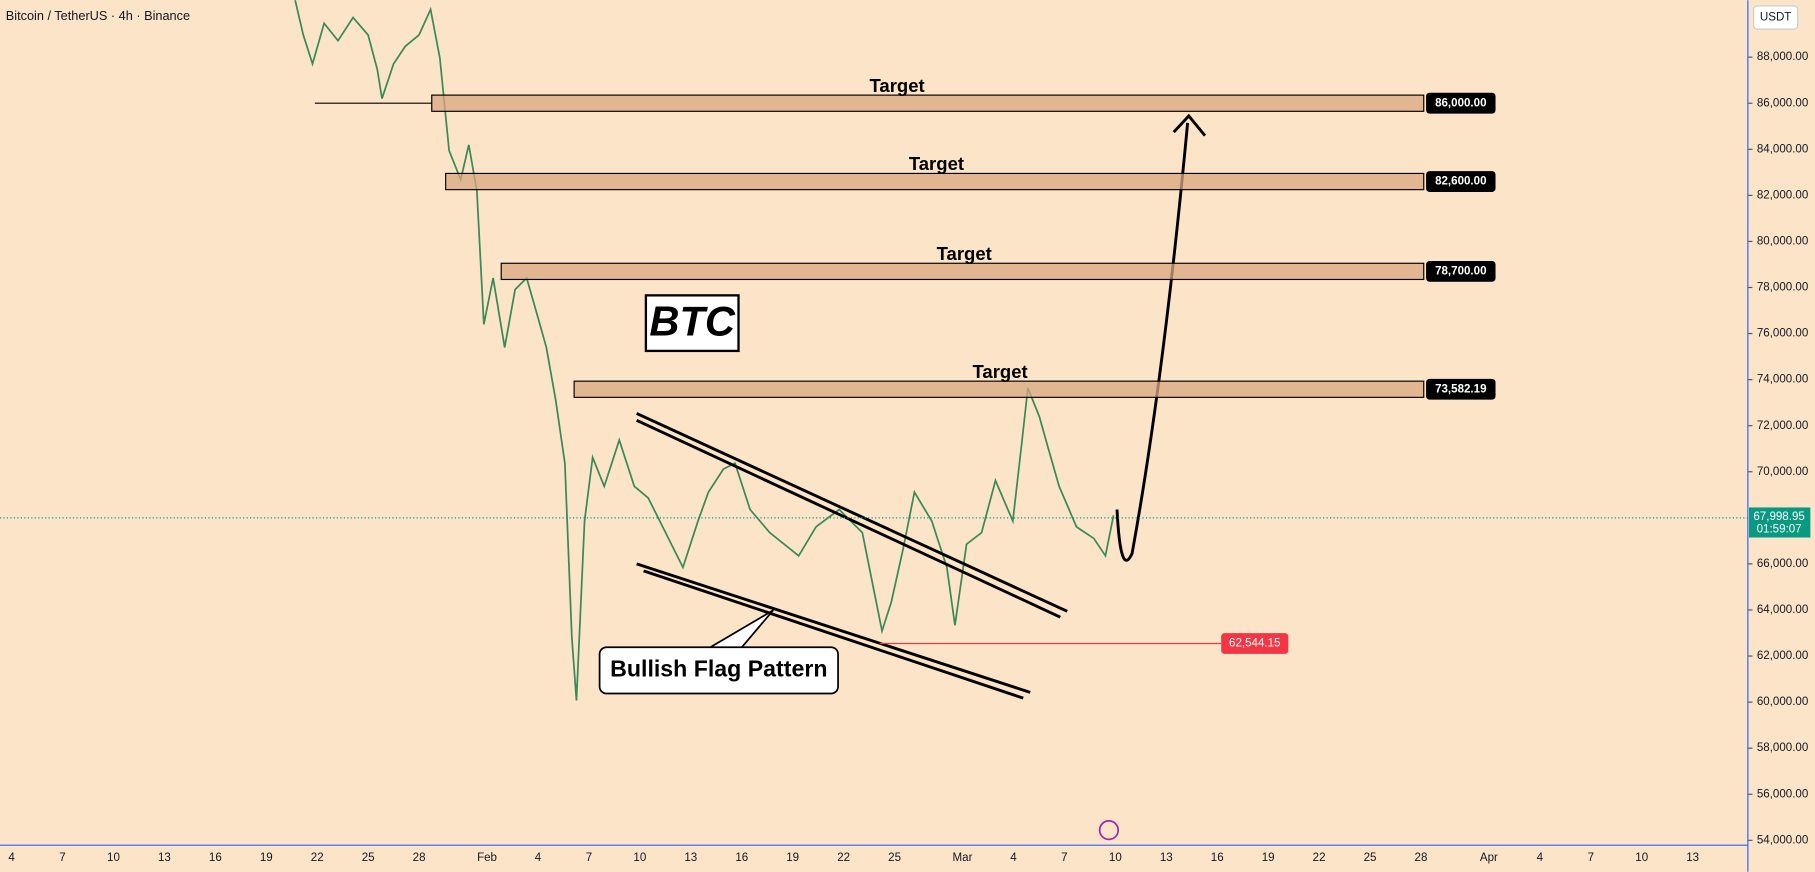 The width and height of the screenshot is (1815, 872). Describe the element at coordinates (740, 629) in the screenshot. I see `callout-pointer` at that location.